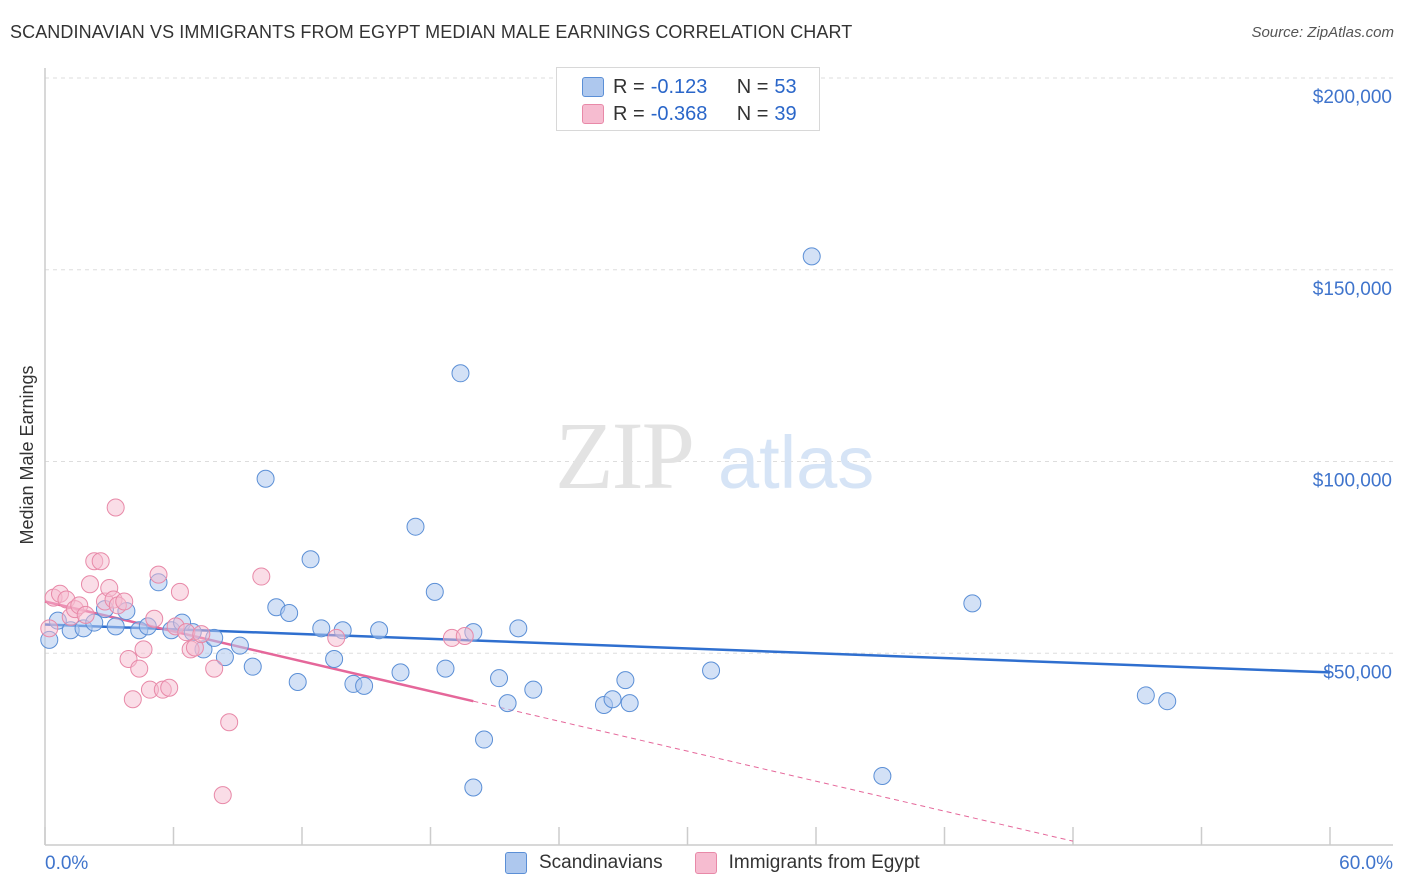 The width and height of the screenshot is (1406, 892). I want to click on watermark-zip: ZIP, so click(624, 455).